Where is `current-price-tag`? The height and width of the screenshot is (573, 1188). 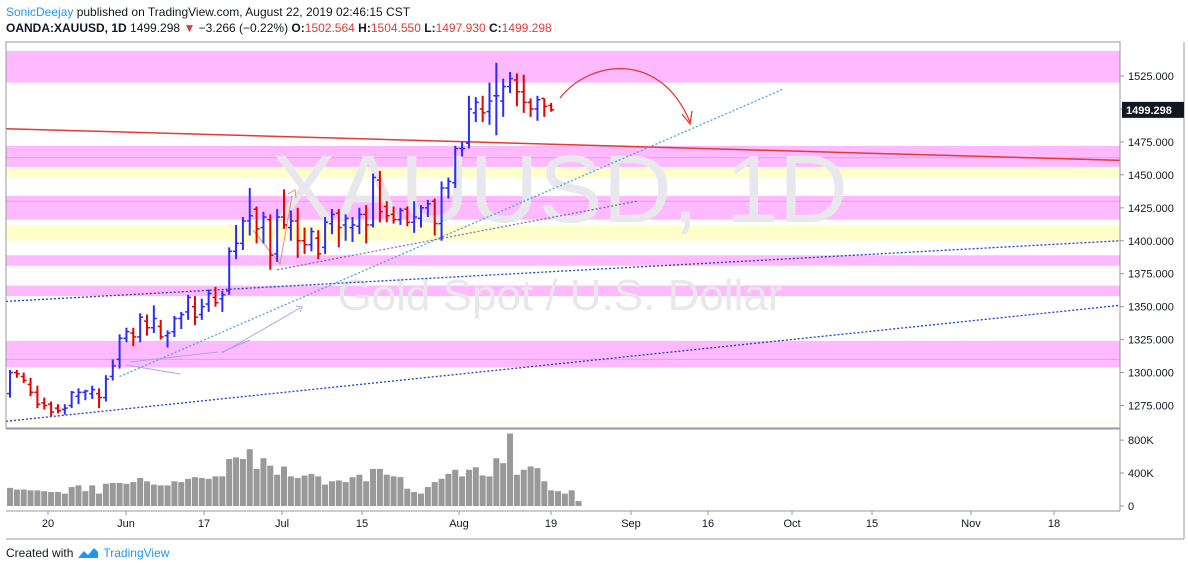 current-price-tag is located at coordinates (1153, 109).